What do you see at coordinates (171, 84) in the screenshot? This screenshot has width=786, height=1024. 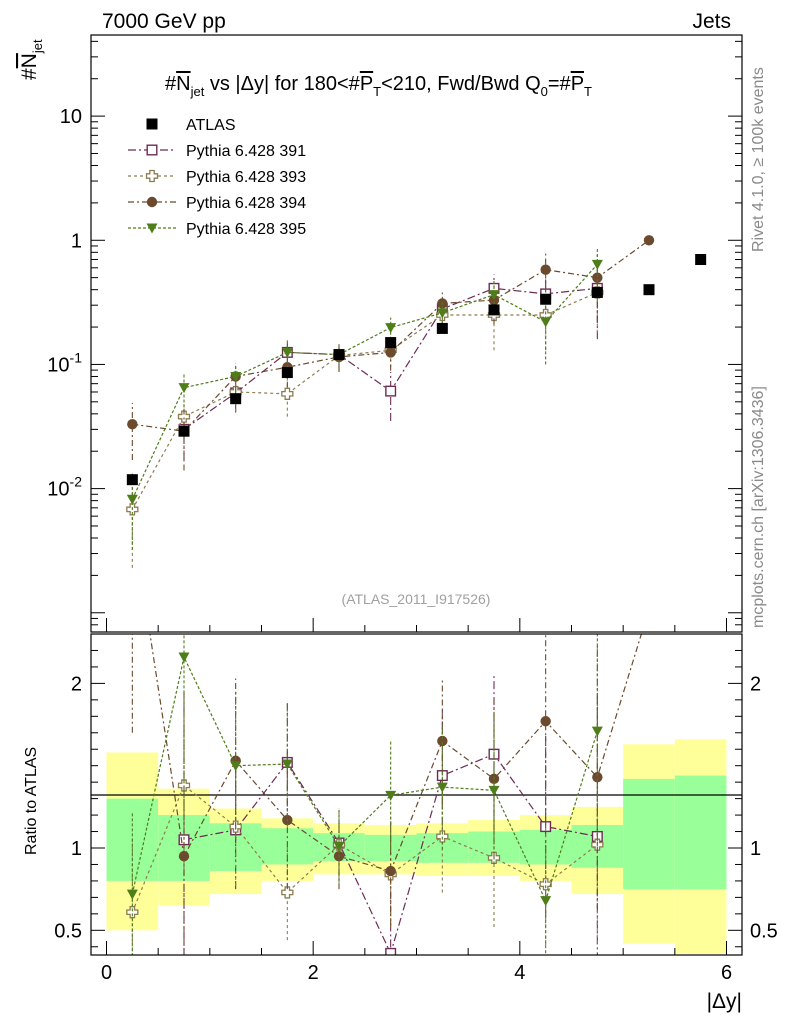 I see `title-part: #` at bounding box center [171, 84].